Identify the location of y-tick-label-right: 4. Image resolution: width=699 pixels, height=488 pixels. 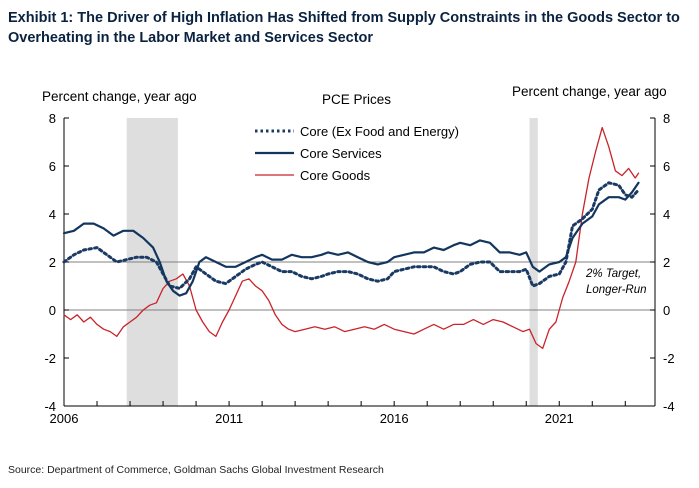
(666, 214).